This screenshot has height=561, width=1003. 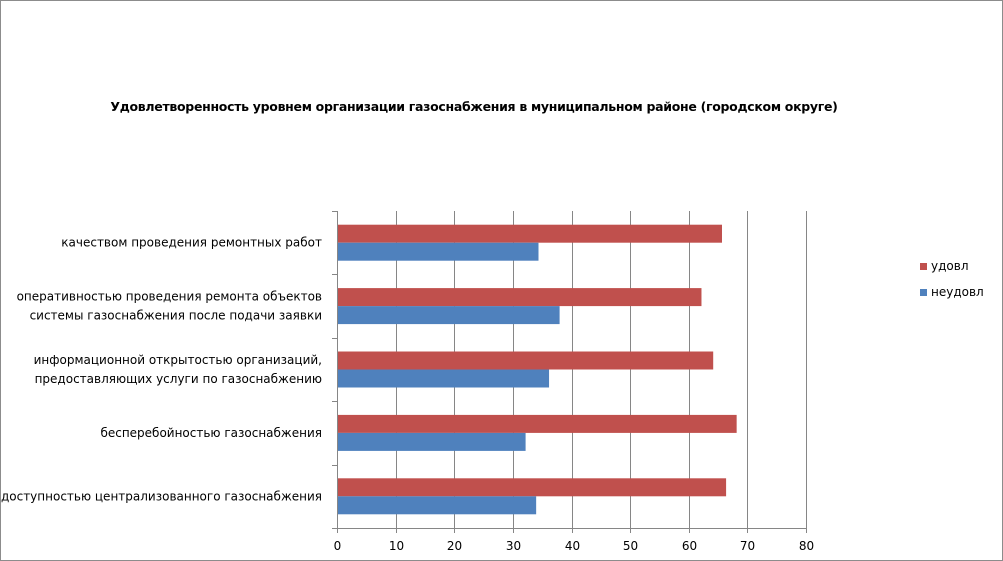 I want to click on x-tick-label: 60, so click(x=689, y=546).